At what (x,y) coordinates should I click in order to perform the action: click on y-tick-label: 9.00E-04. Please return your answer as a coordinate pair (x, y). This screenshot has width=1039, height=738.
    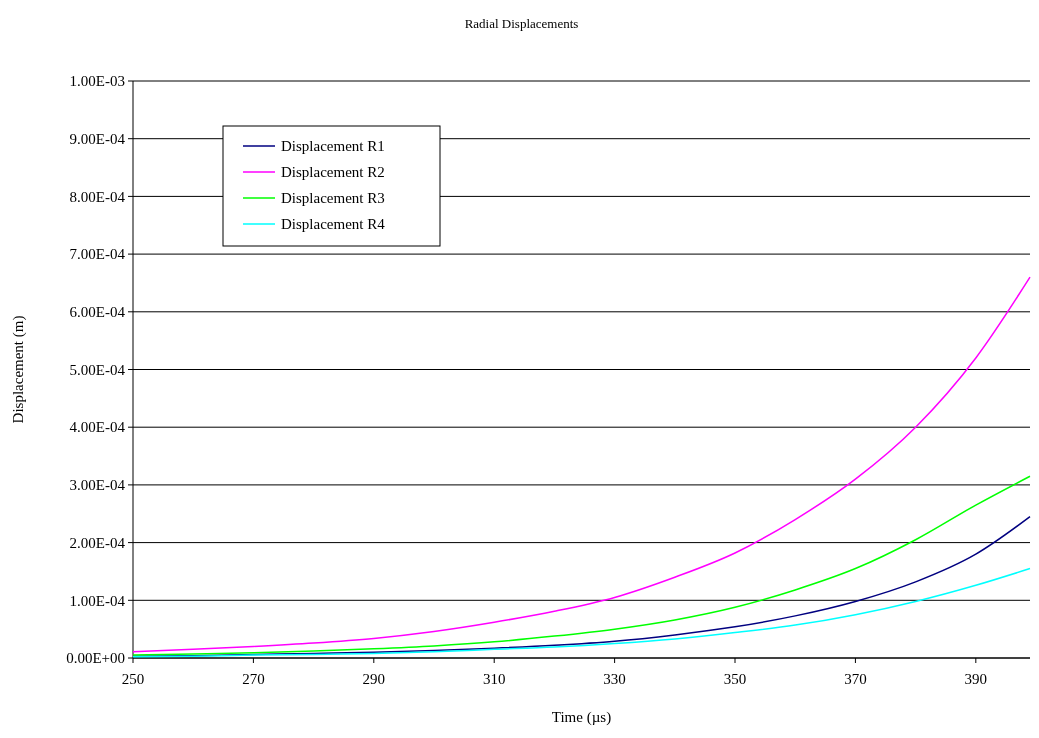
    Looking at the image, I should click on (97, 138).